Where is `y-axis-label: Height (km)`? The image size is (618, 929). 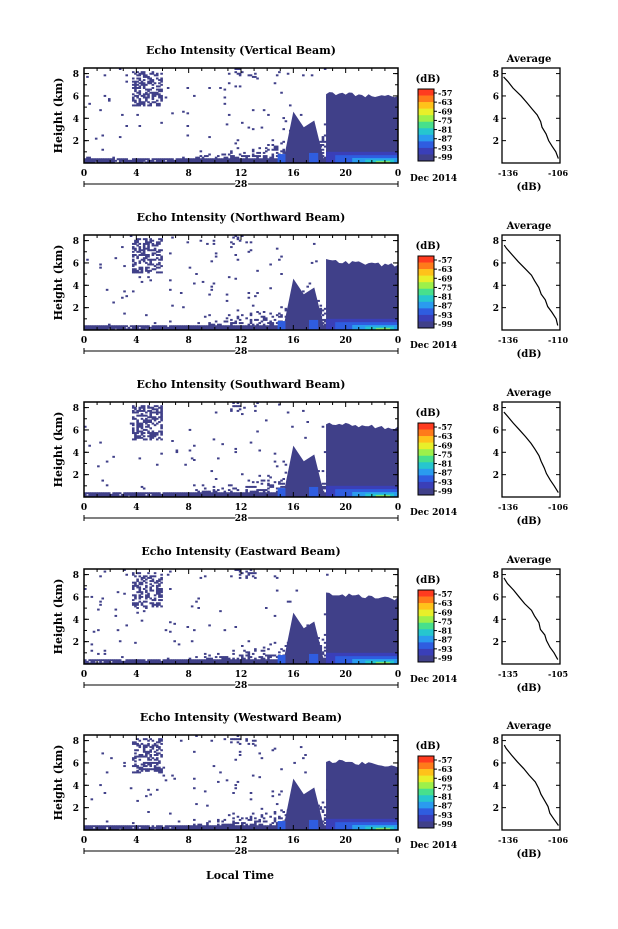
y-axis-label: Height (km) is located at coordinates (58, 283).